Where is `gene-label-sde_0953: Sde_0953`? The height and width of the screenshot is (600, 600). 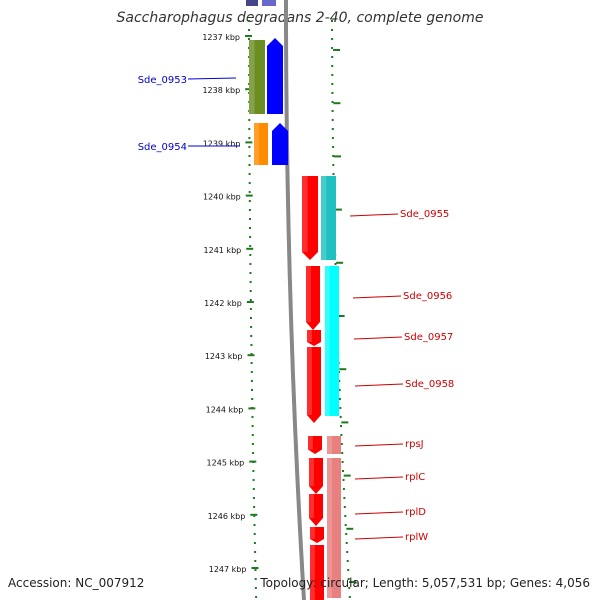
gene-label-sde_0953: Sde_0953 is located at coordinates (162, 80).